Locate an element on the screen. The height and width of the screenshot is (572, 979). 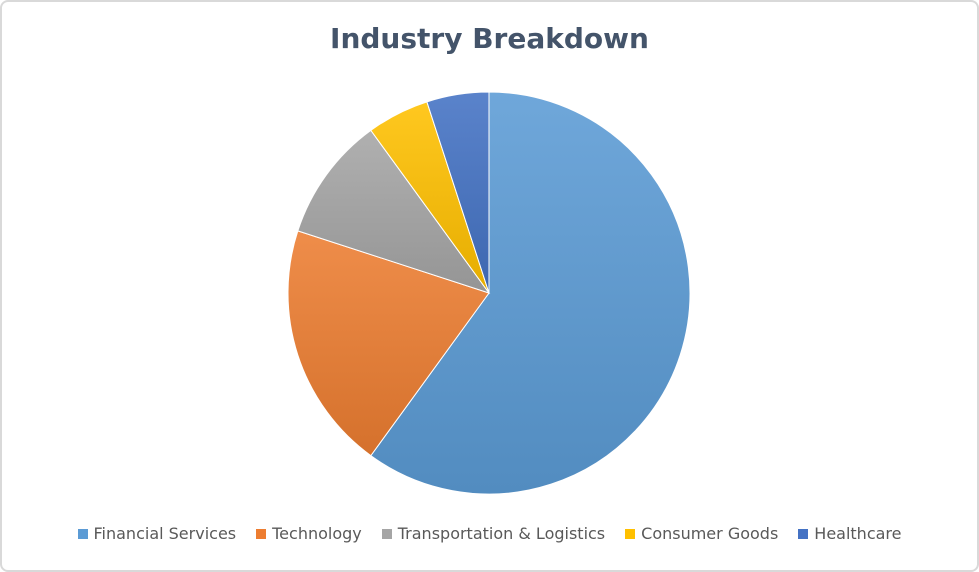
pie-slice-transportation-and-logistics is located at coordinates (394, 211).